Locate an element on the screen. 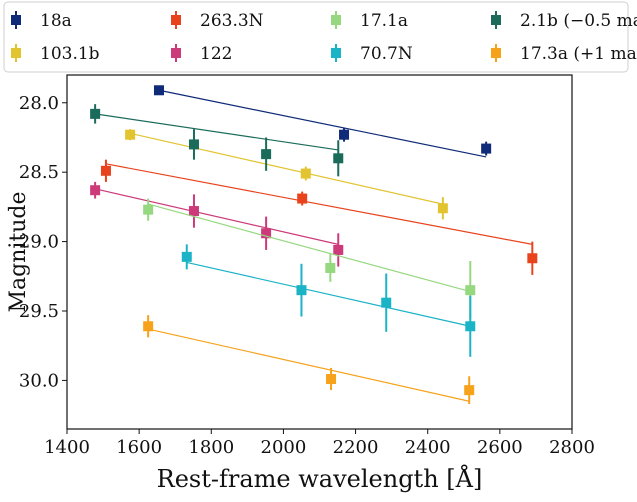  legend-item-7: 17.3a (+1 mag) is located at coordinates (564, 54).